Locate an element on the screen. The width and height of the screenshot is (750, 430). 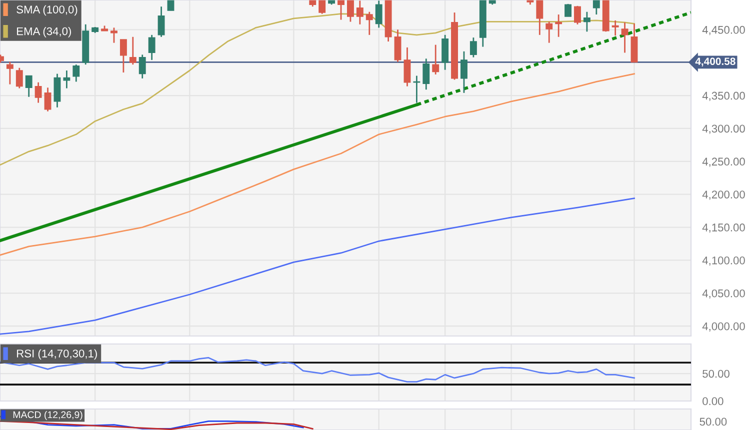
y-tick-label: 4,000.00 is located at coordinates (723, 327).